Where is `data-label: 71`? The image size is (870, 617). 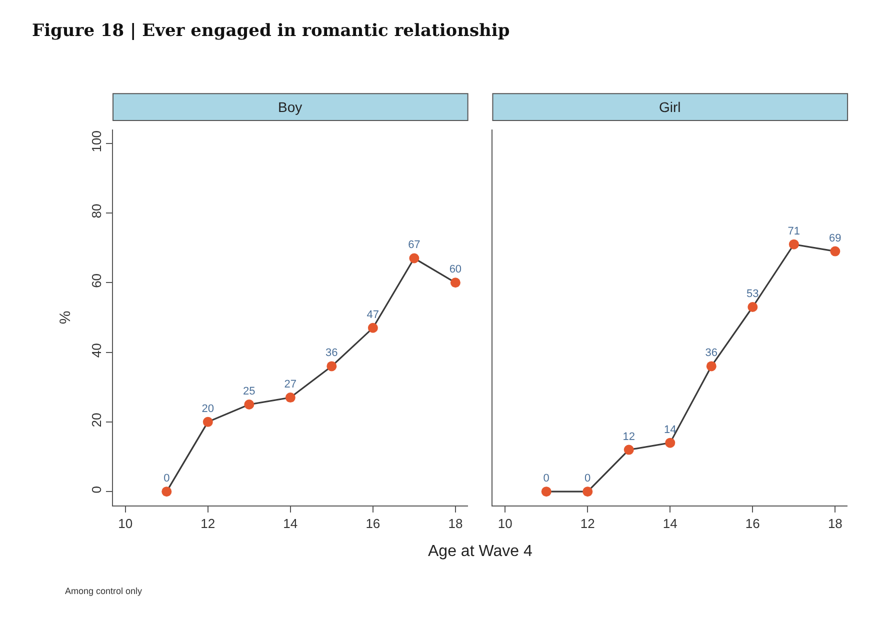 data-label: 71 is located at coordinates (794, 231).